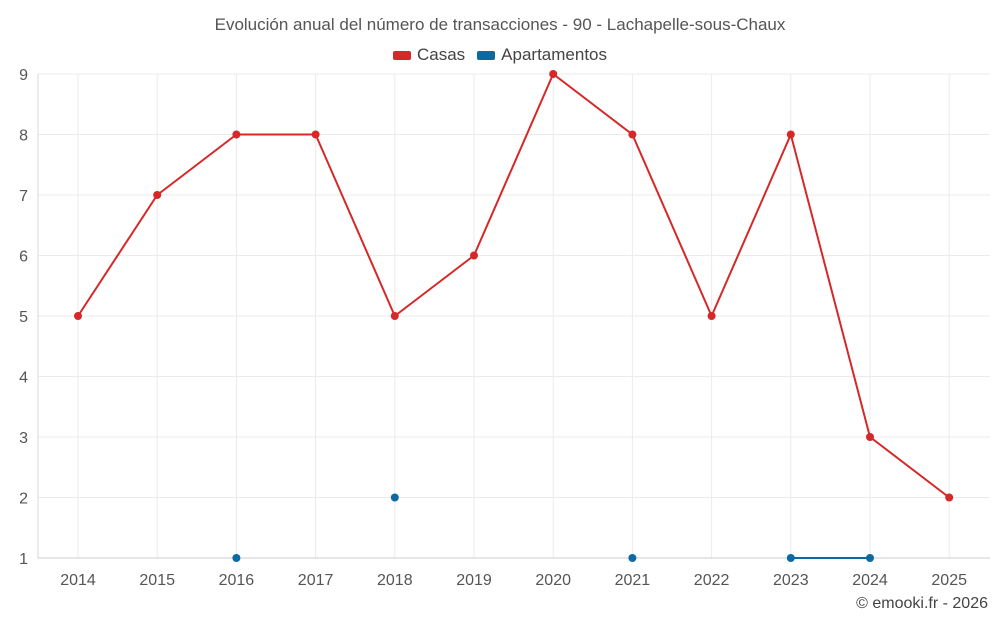 This screenshot has height=625, width=1000. I want to click on y-tick-label: 5, so click(23, 317).